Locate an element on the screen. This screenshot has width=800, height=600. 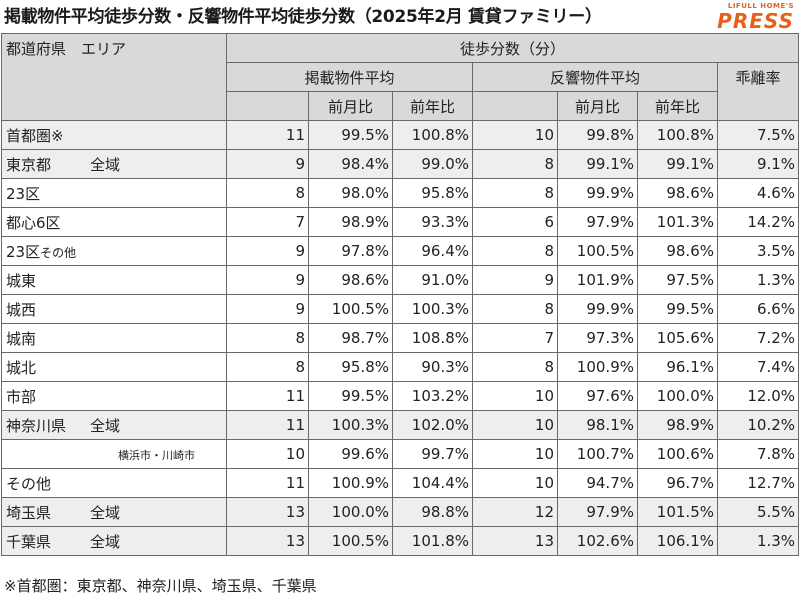
header-blank-response is located at coordinates (515, 106).